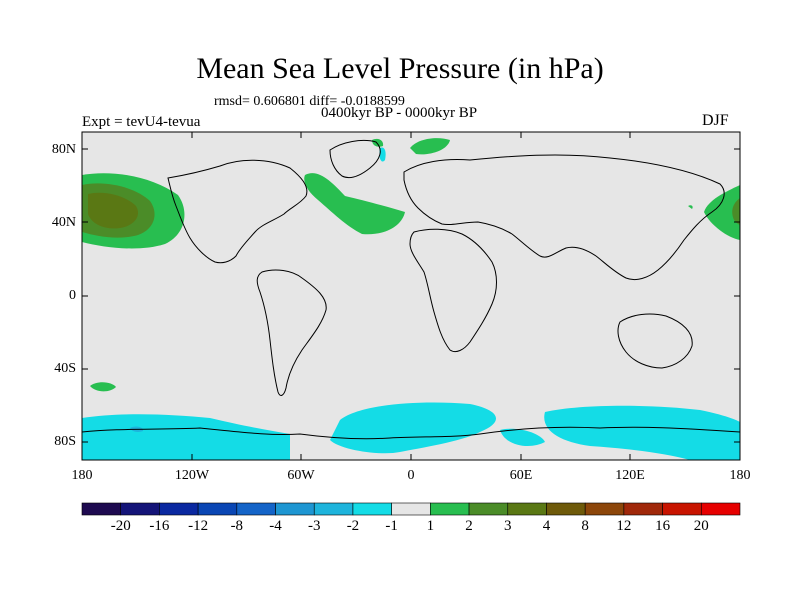  I want to click on lat-label-0: 0, so click(72, 295).